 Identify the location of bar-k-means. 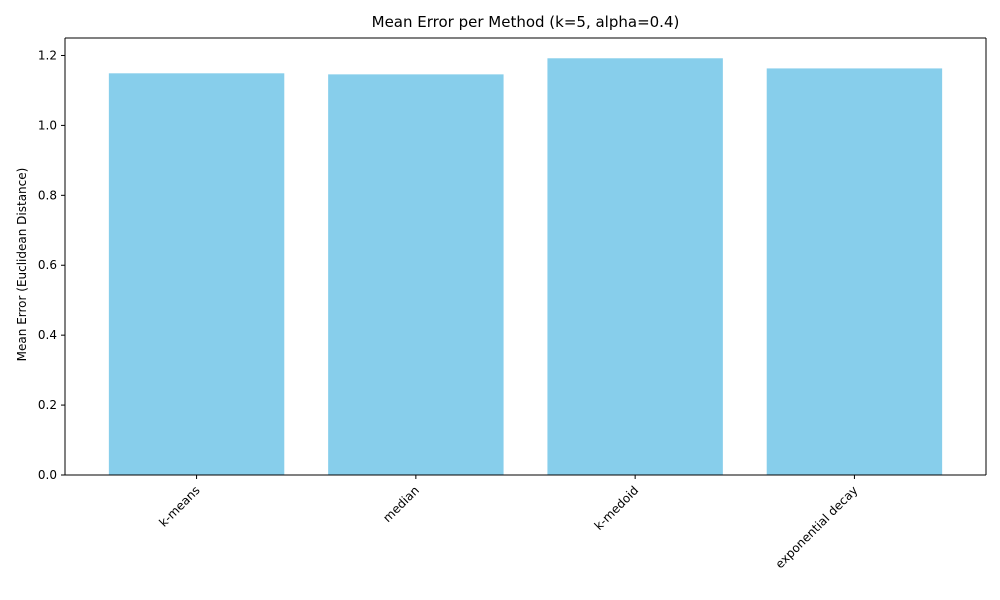
(196, 274).